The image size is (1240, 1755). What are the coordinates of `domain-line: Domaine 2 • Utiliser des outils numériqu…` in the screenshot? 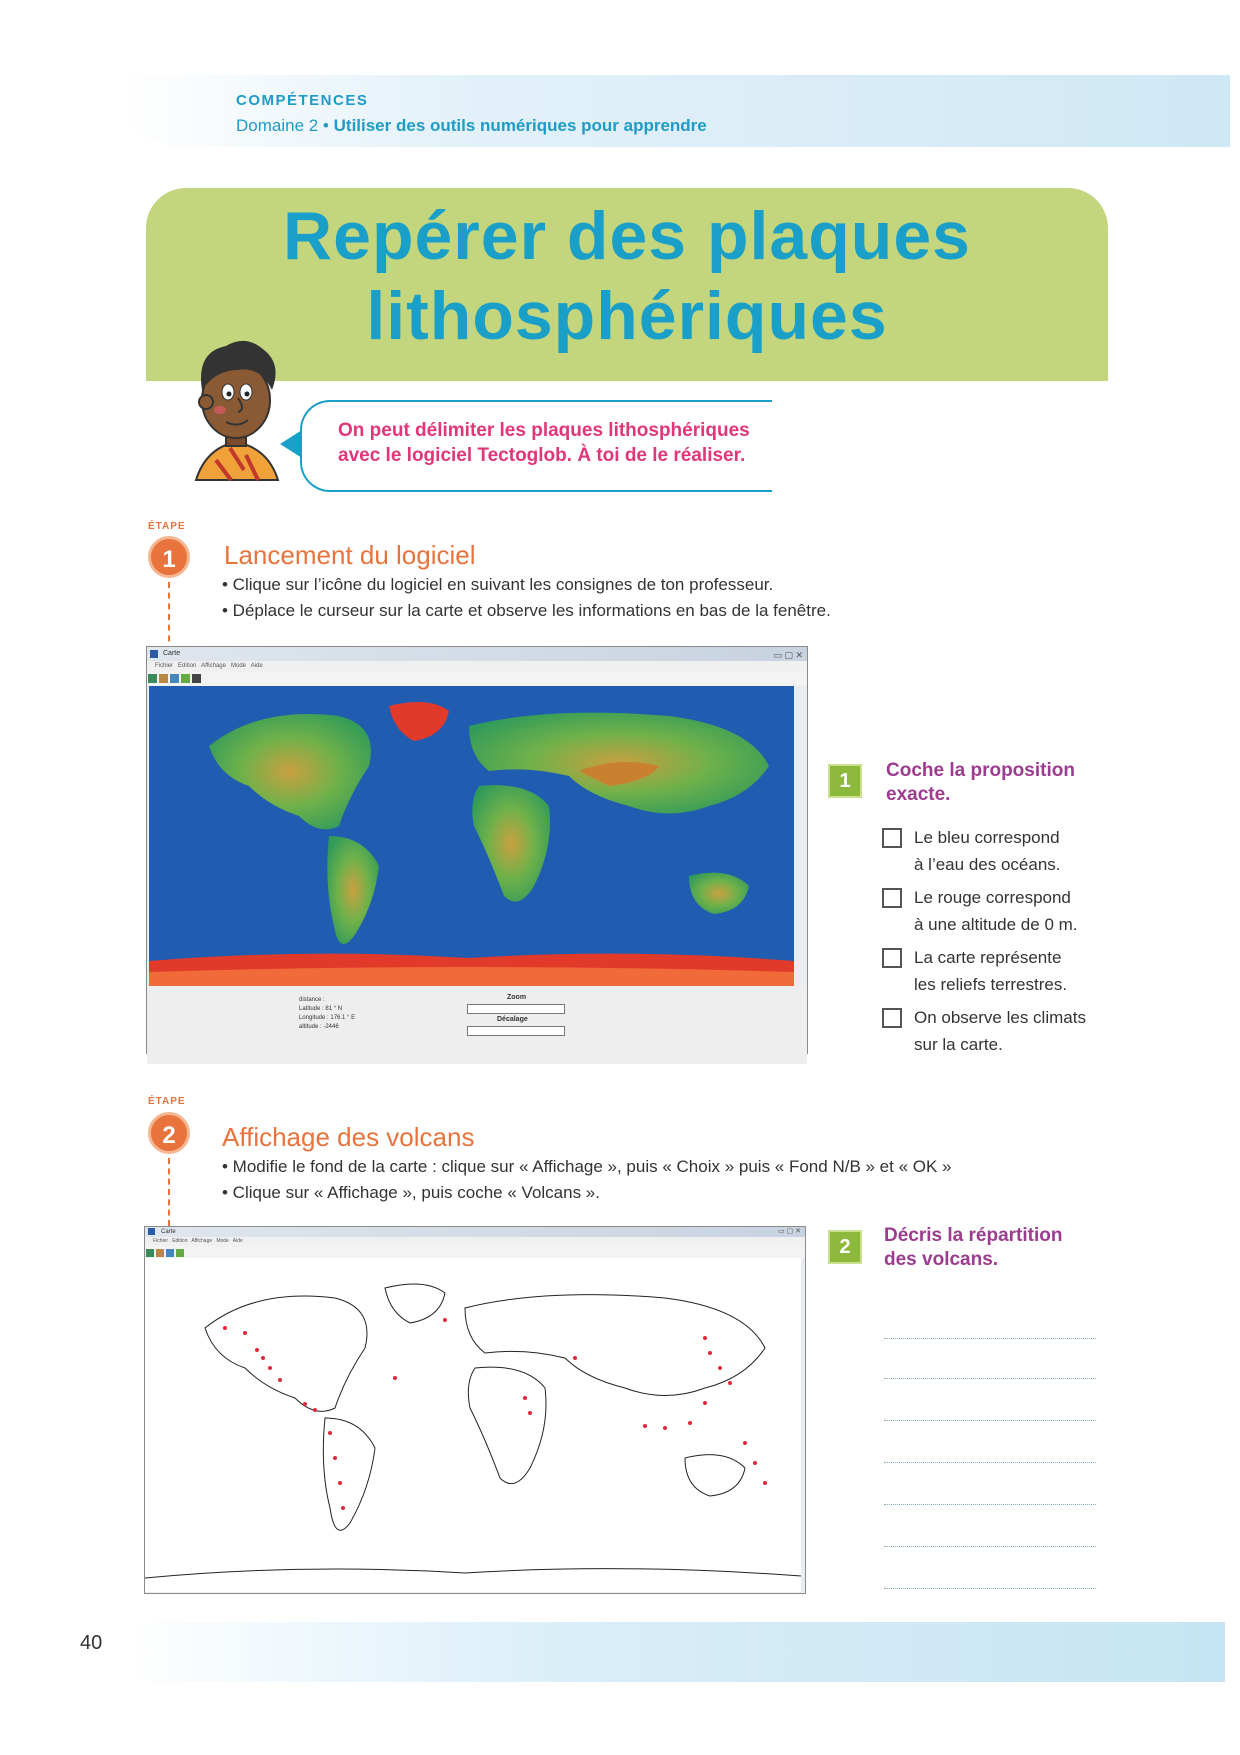 It's located at (471, 126).